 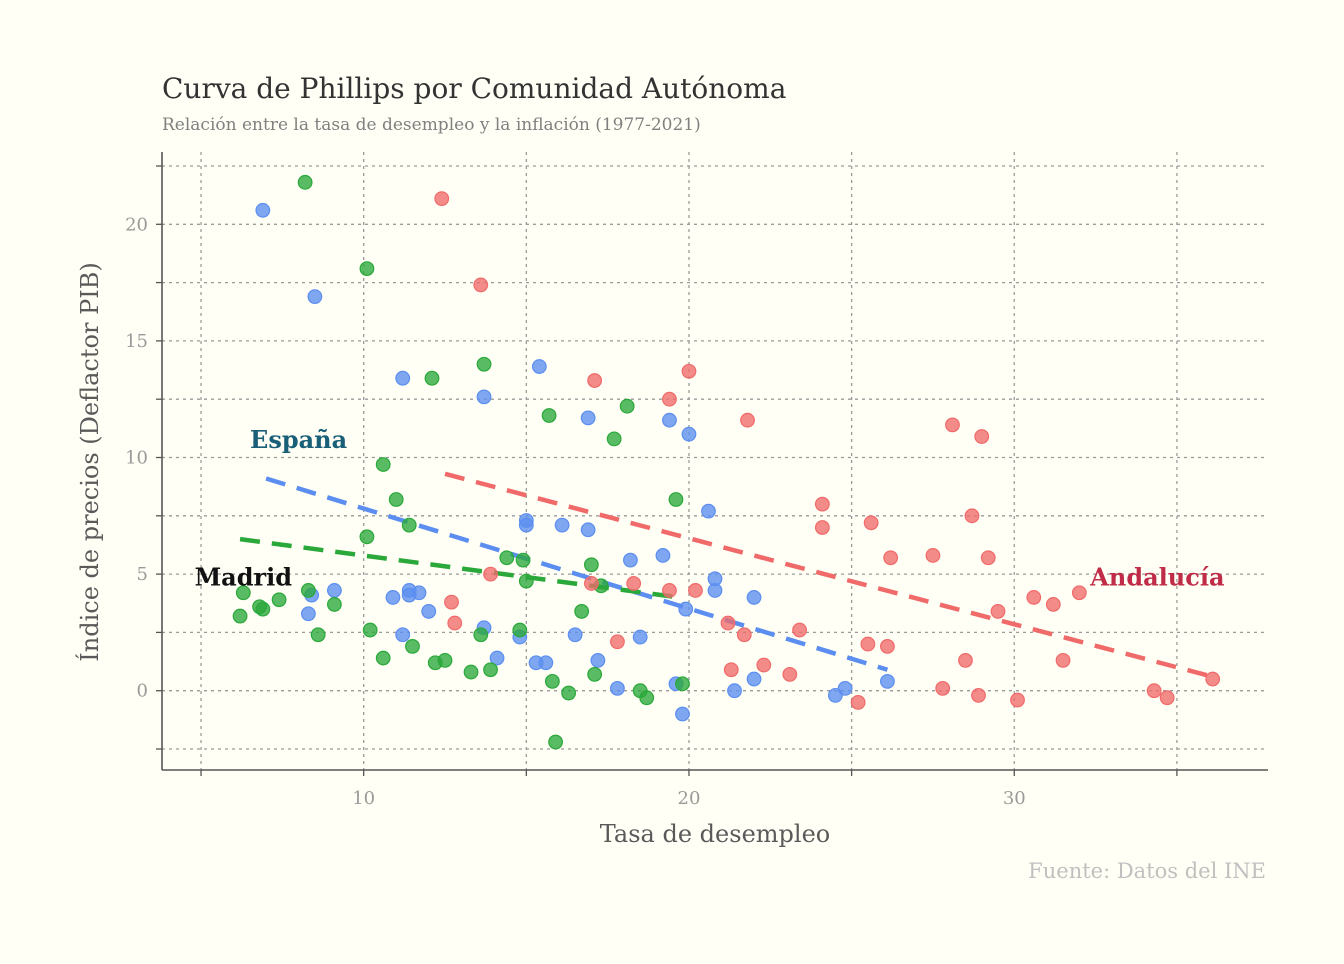 I want to click on y-tick-label: 0, so click(x=142, y=691).